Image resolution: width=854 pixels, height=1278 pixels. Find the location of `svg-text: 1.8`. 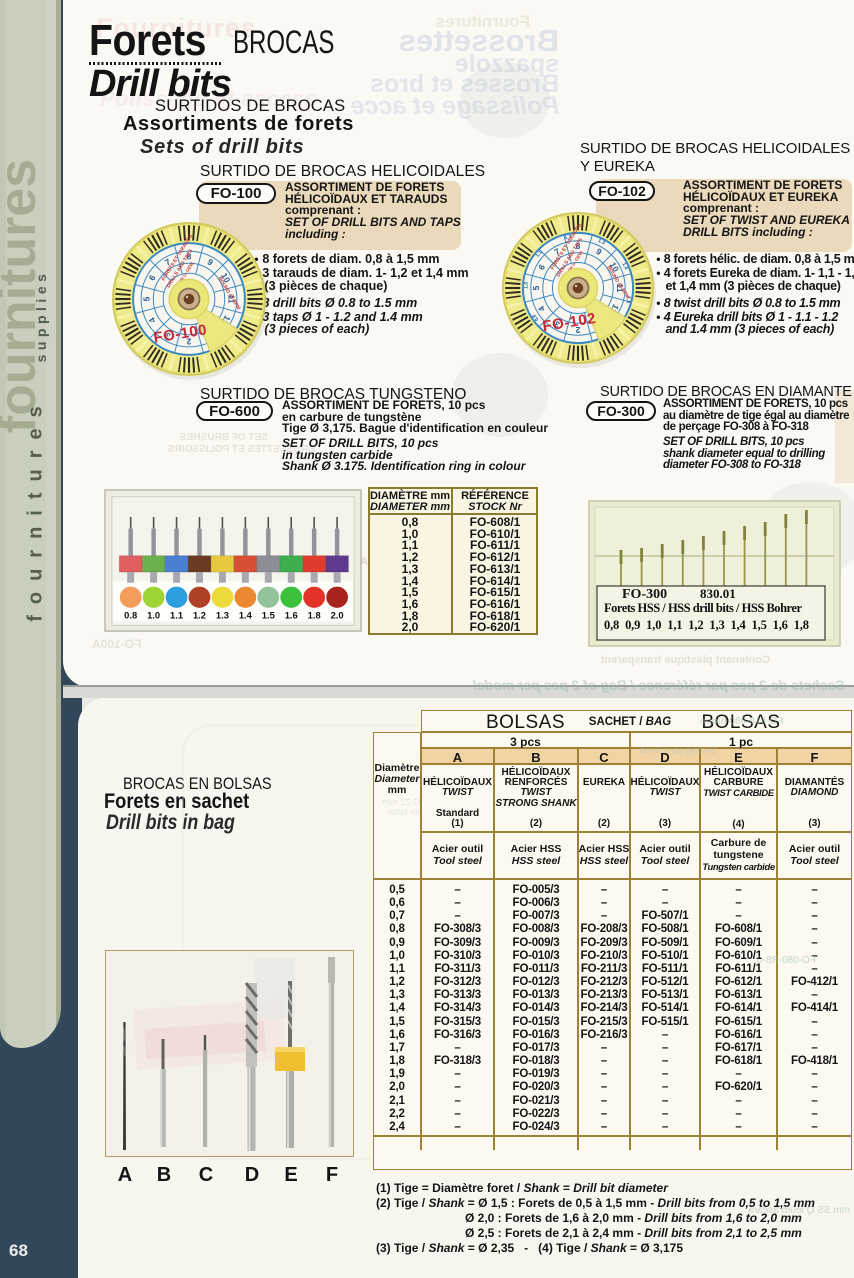

svg-text: 1.8 is located at coordinates (314, 616).